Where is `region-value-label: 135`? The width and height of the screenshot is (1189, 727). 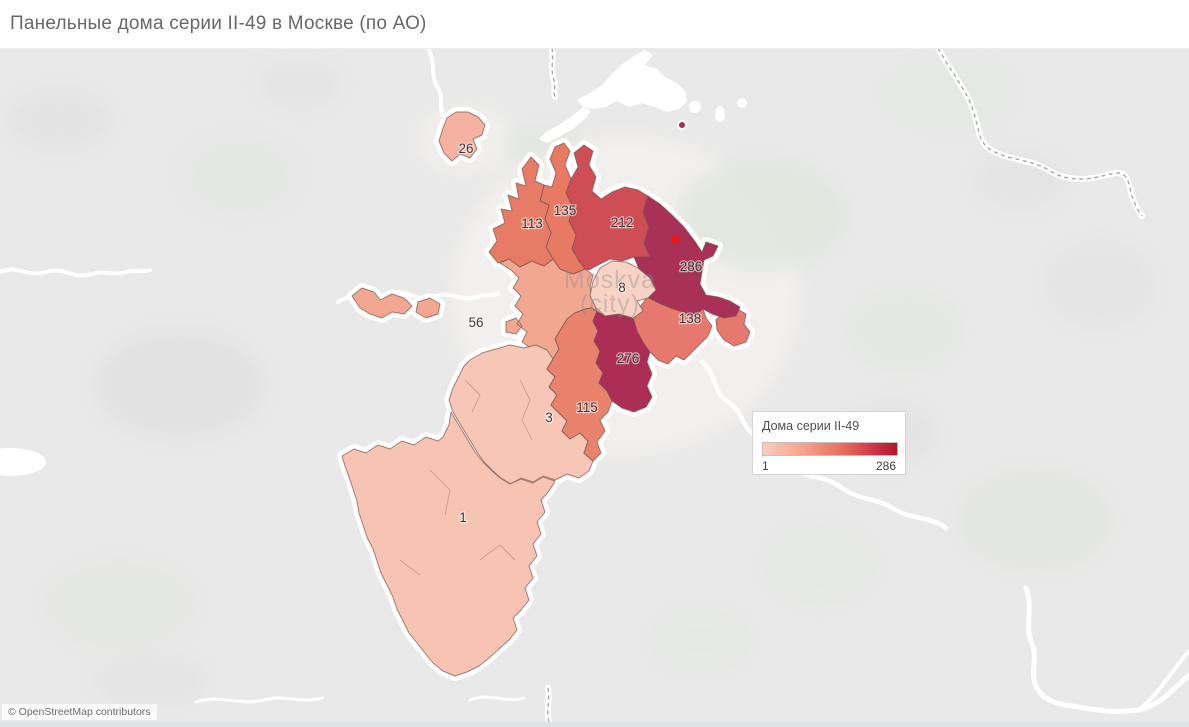 region-value-label: 135 is located at coordinates (565, 210).